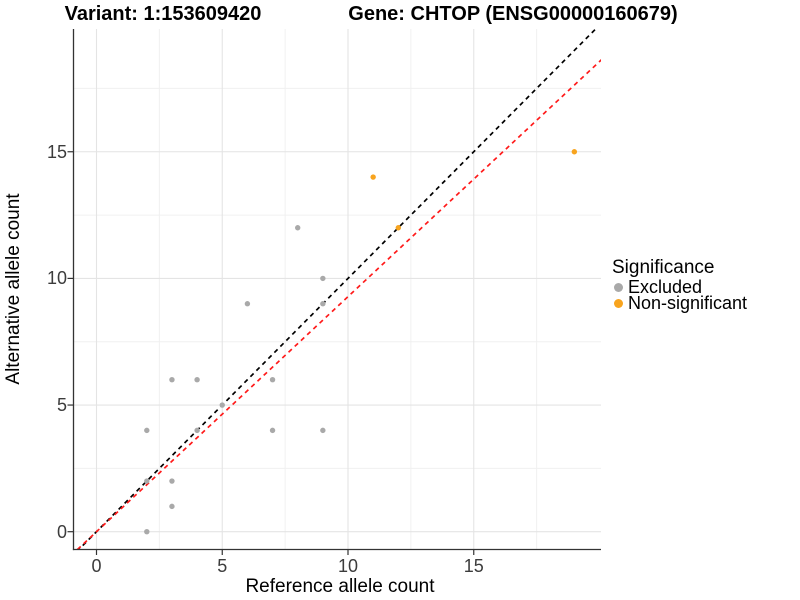 The width and height of the screenshot is (800, 600). Describe the element at coordinates (56, 278) in the screenshot. I see `y-tick-label: 10` at that location.